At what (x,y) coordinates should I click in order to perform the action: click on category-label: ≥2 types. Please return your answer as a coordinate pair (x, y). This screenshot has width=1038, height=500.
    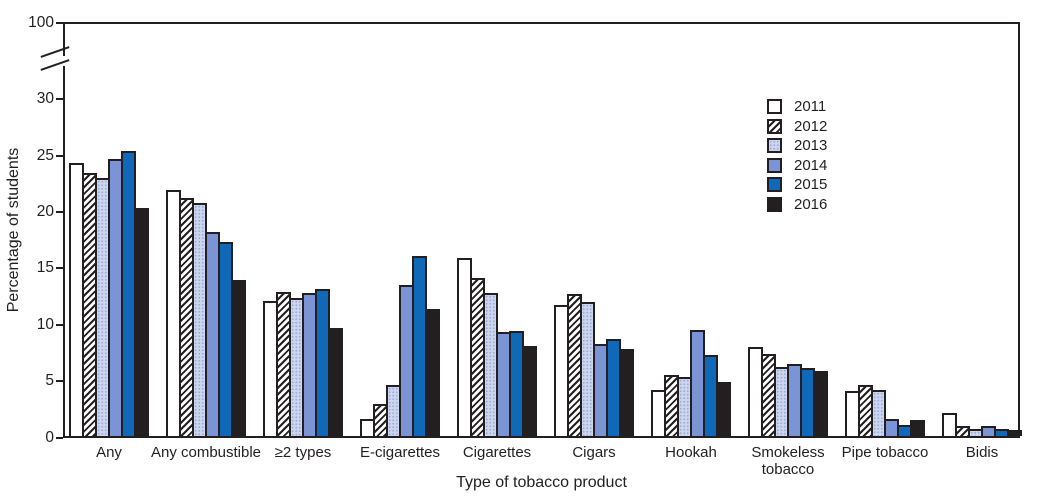
    Looking at the image, I should click on (303, 452).